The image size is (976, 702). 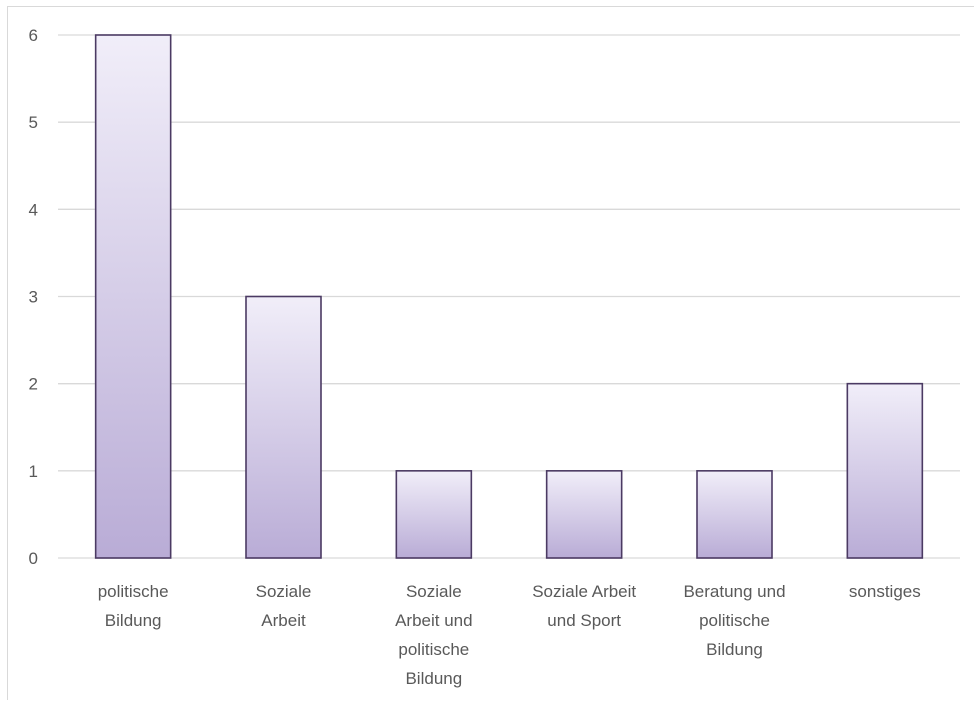 I want to click on x-category-label: sonstiges, so click(x=885, y=591).